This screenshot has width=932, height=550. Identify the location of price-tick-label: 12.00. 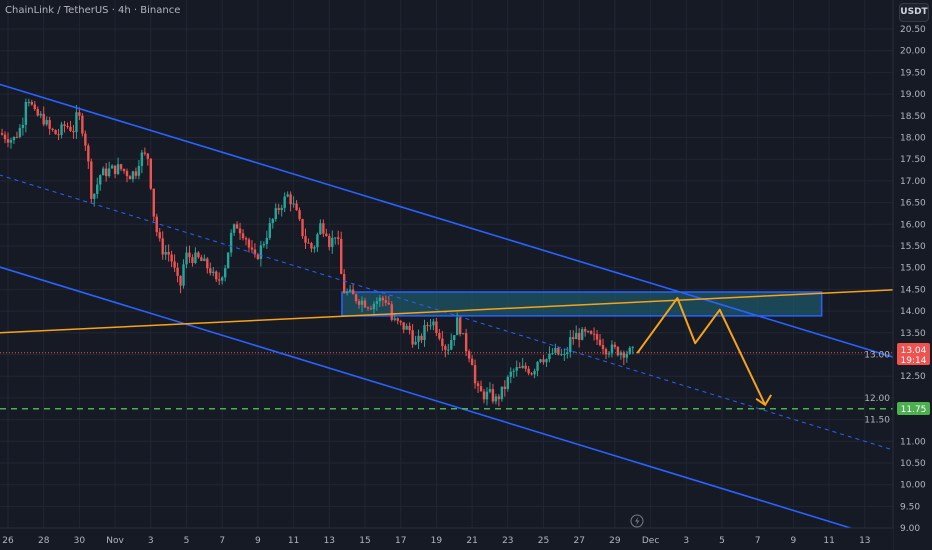
(877, 399).